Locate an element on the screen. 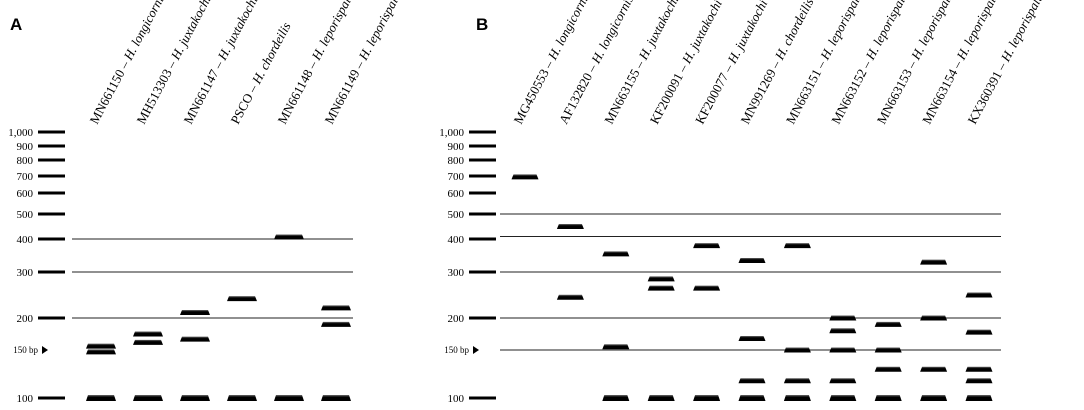 This screenshot has height=410, width=1084. lane-accession: KF200077 – is located at coordinates (714, 93).